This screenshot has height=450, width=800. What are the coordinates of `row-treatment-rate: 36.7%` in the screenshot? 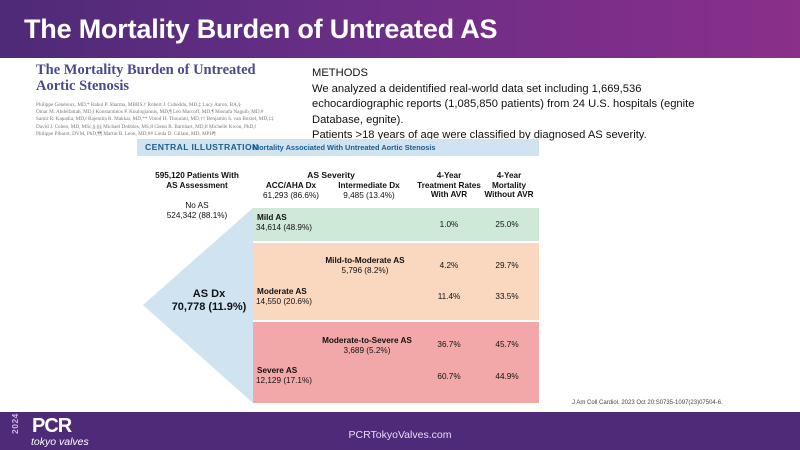 It's located at (449, 344).